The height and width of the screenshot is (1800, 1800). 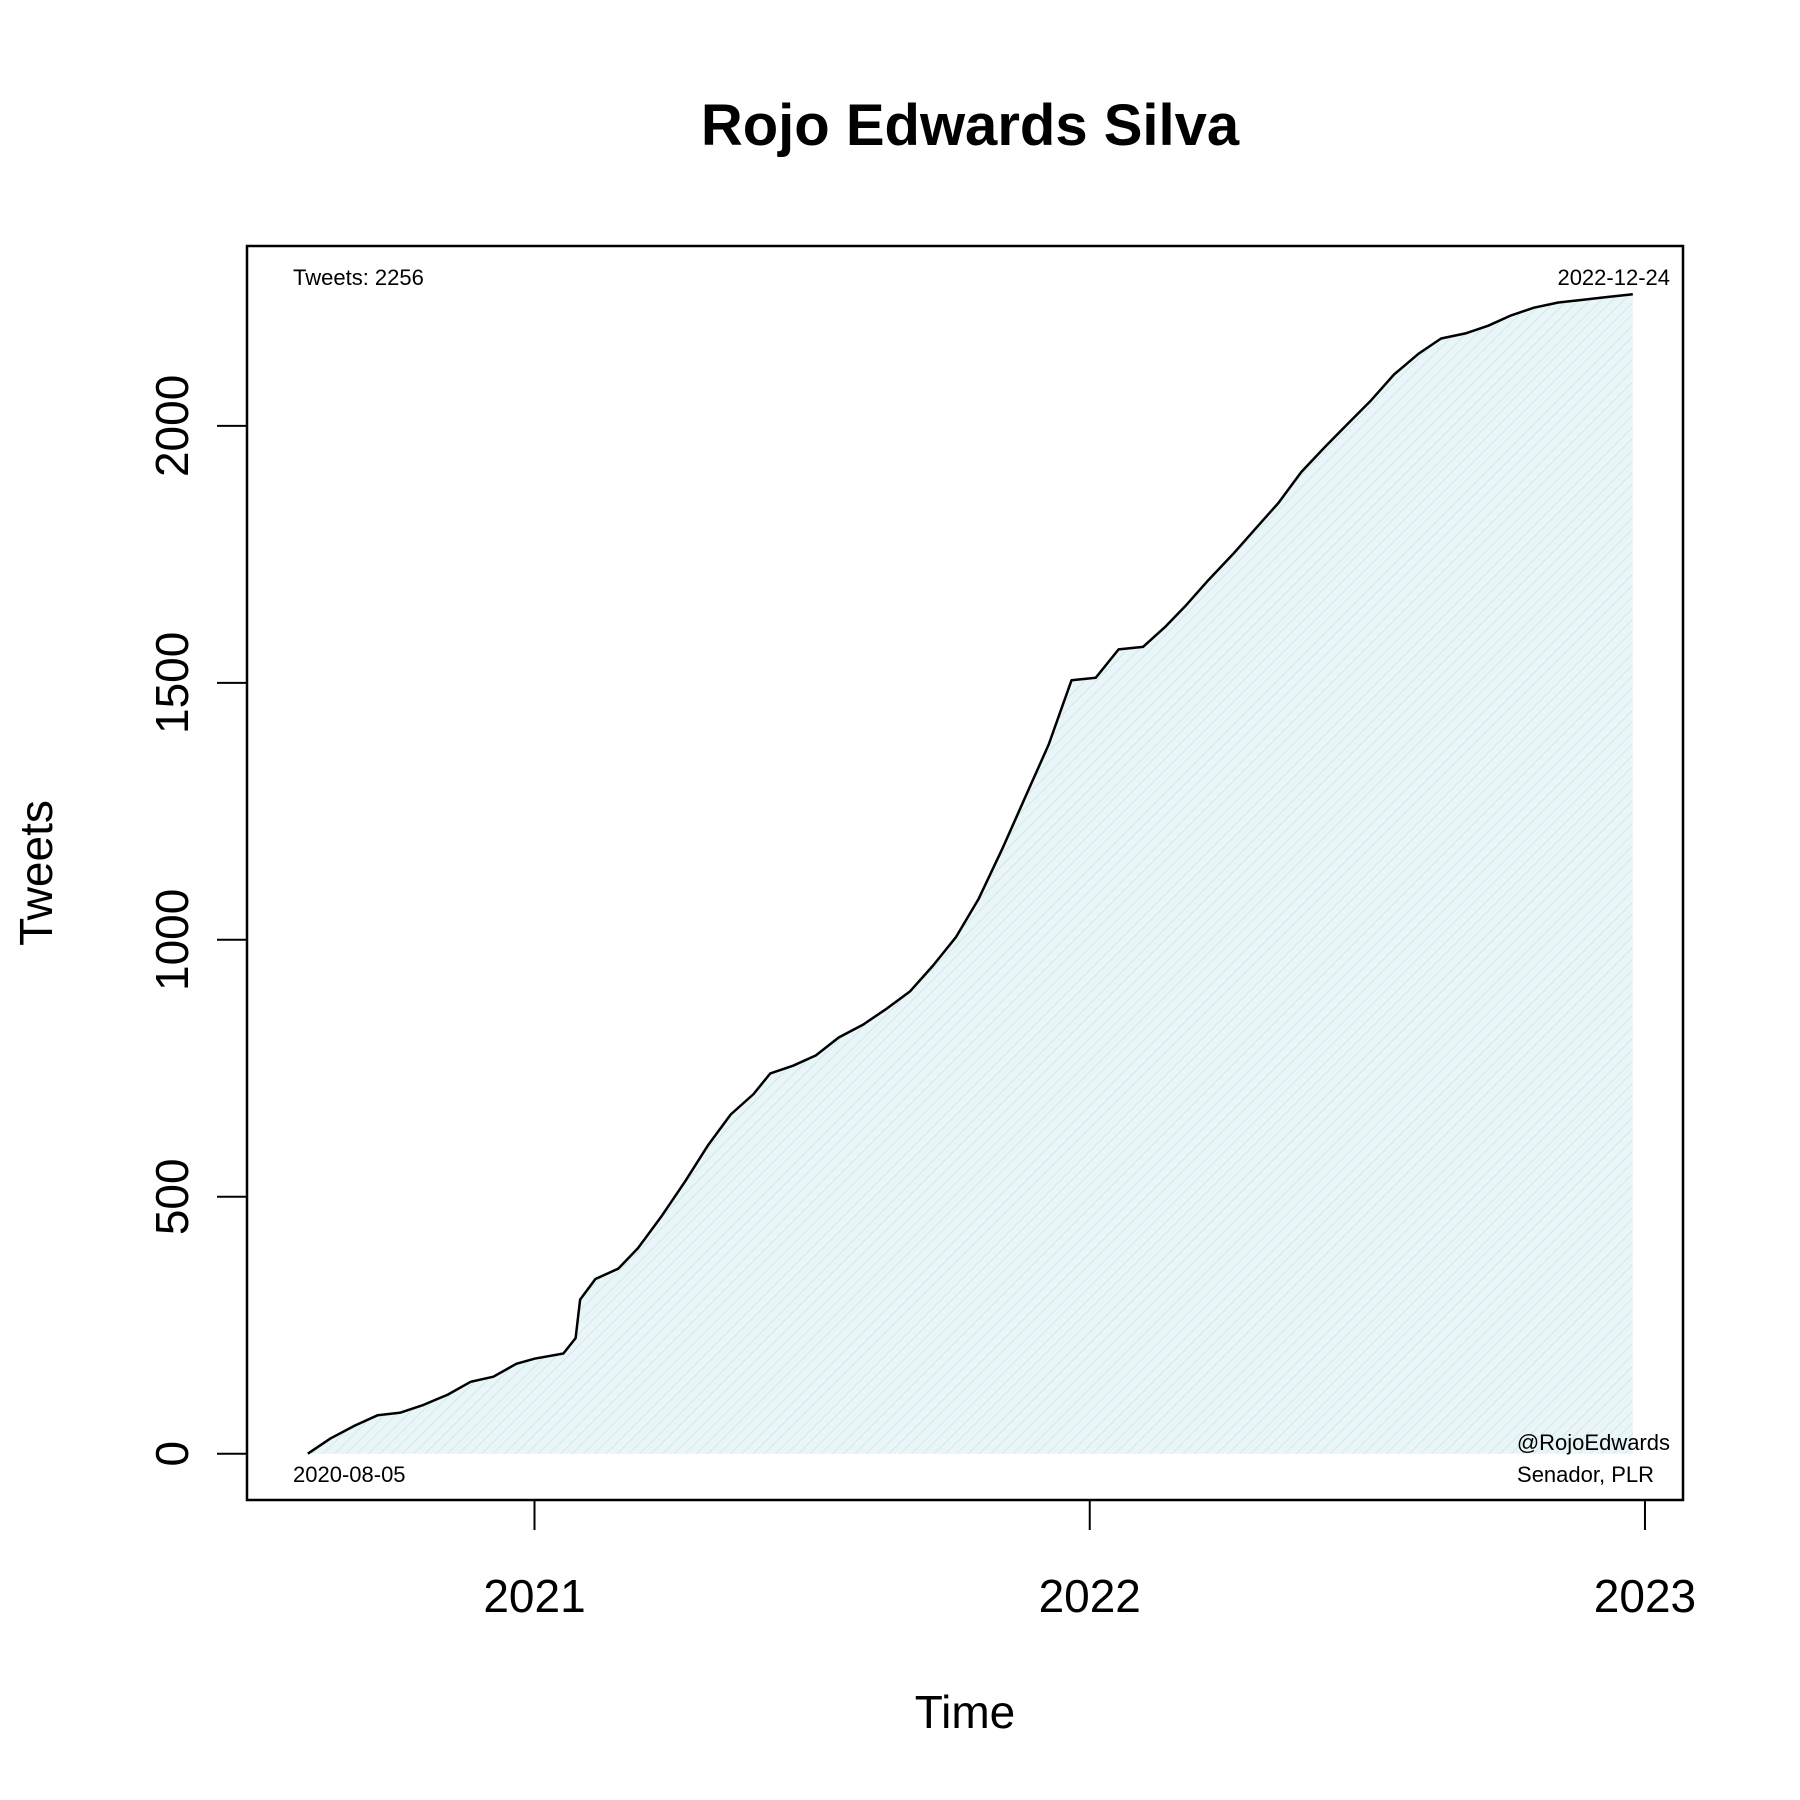 I want to click on end-date-annotation: 2022-12-24, so click(x=1613, y=277).